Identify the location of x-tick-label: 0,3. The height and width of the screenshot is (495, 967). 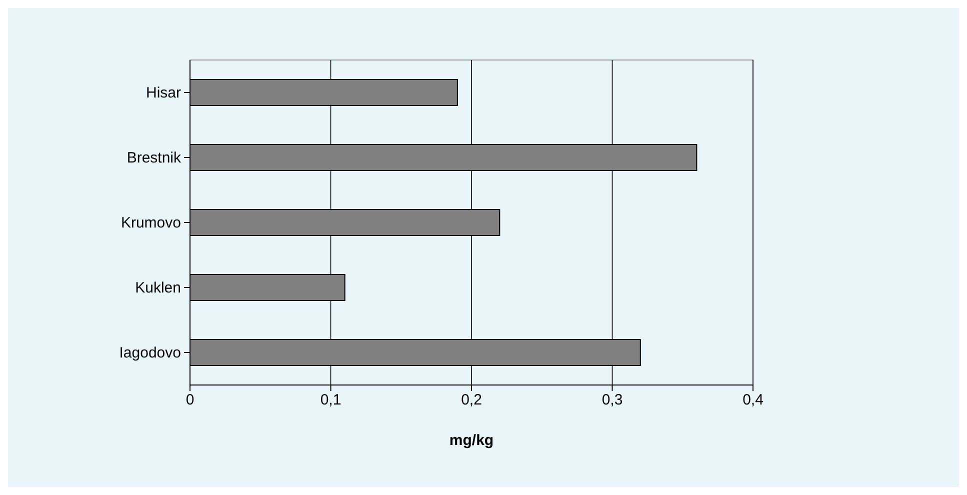
(612, 400).